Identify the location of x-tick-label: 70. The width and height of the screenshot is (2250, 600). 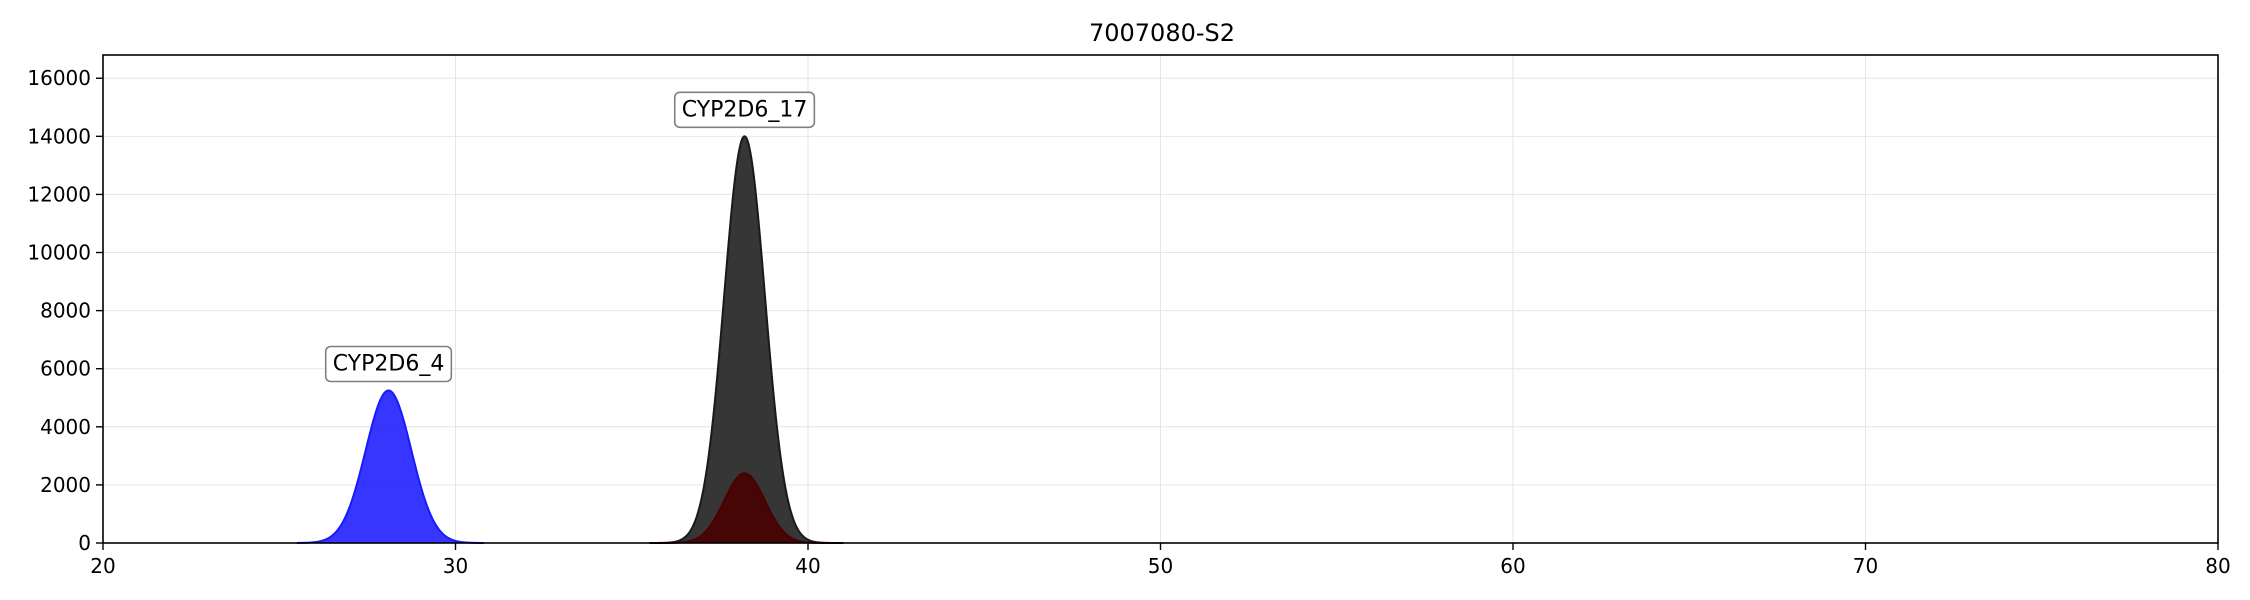
(1865, 566).